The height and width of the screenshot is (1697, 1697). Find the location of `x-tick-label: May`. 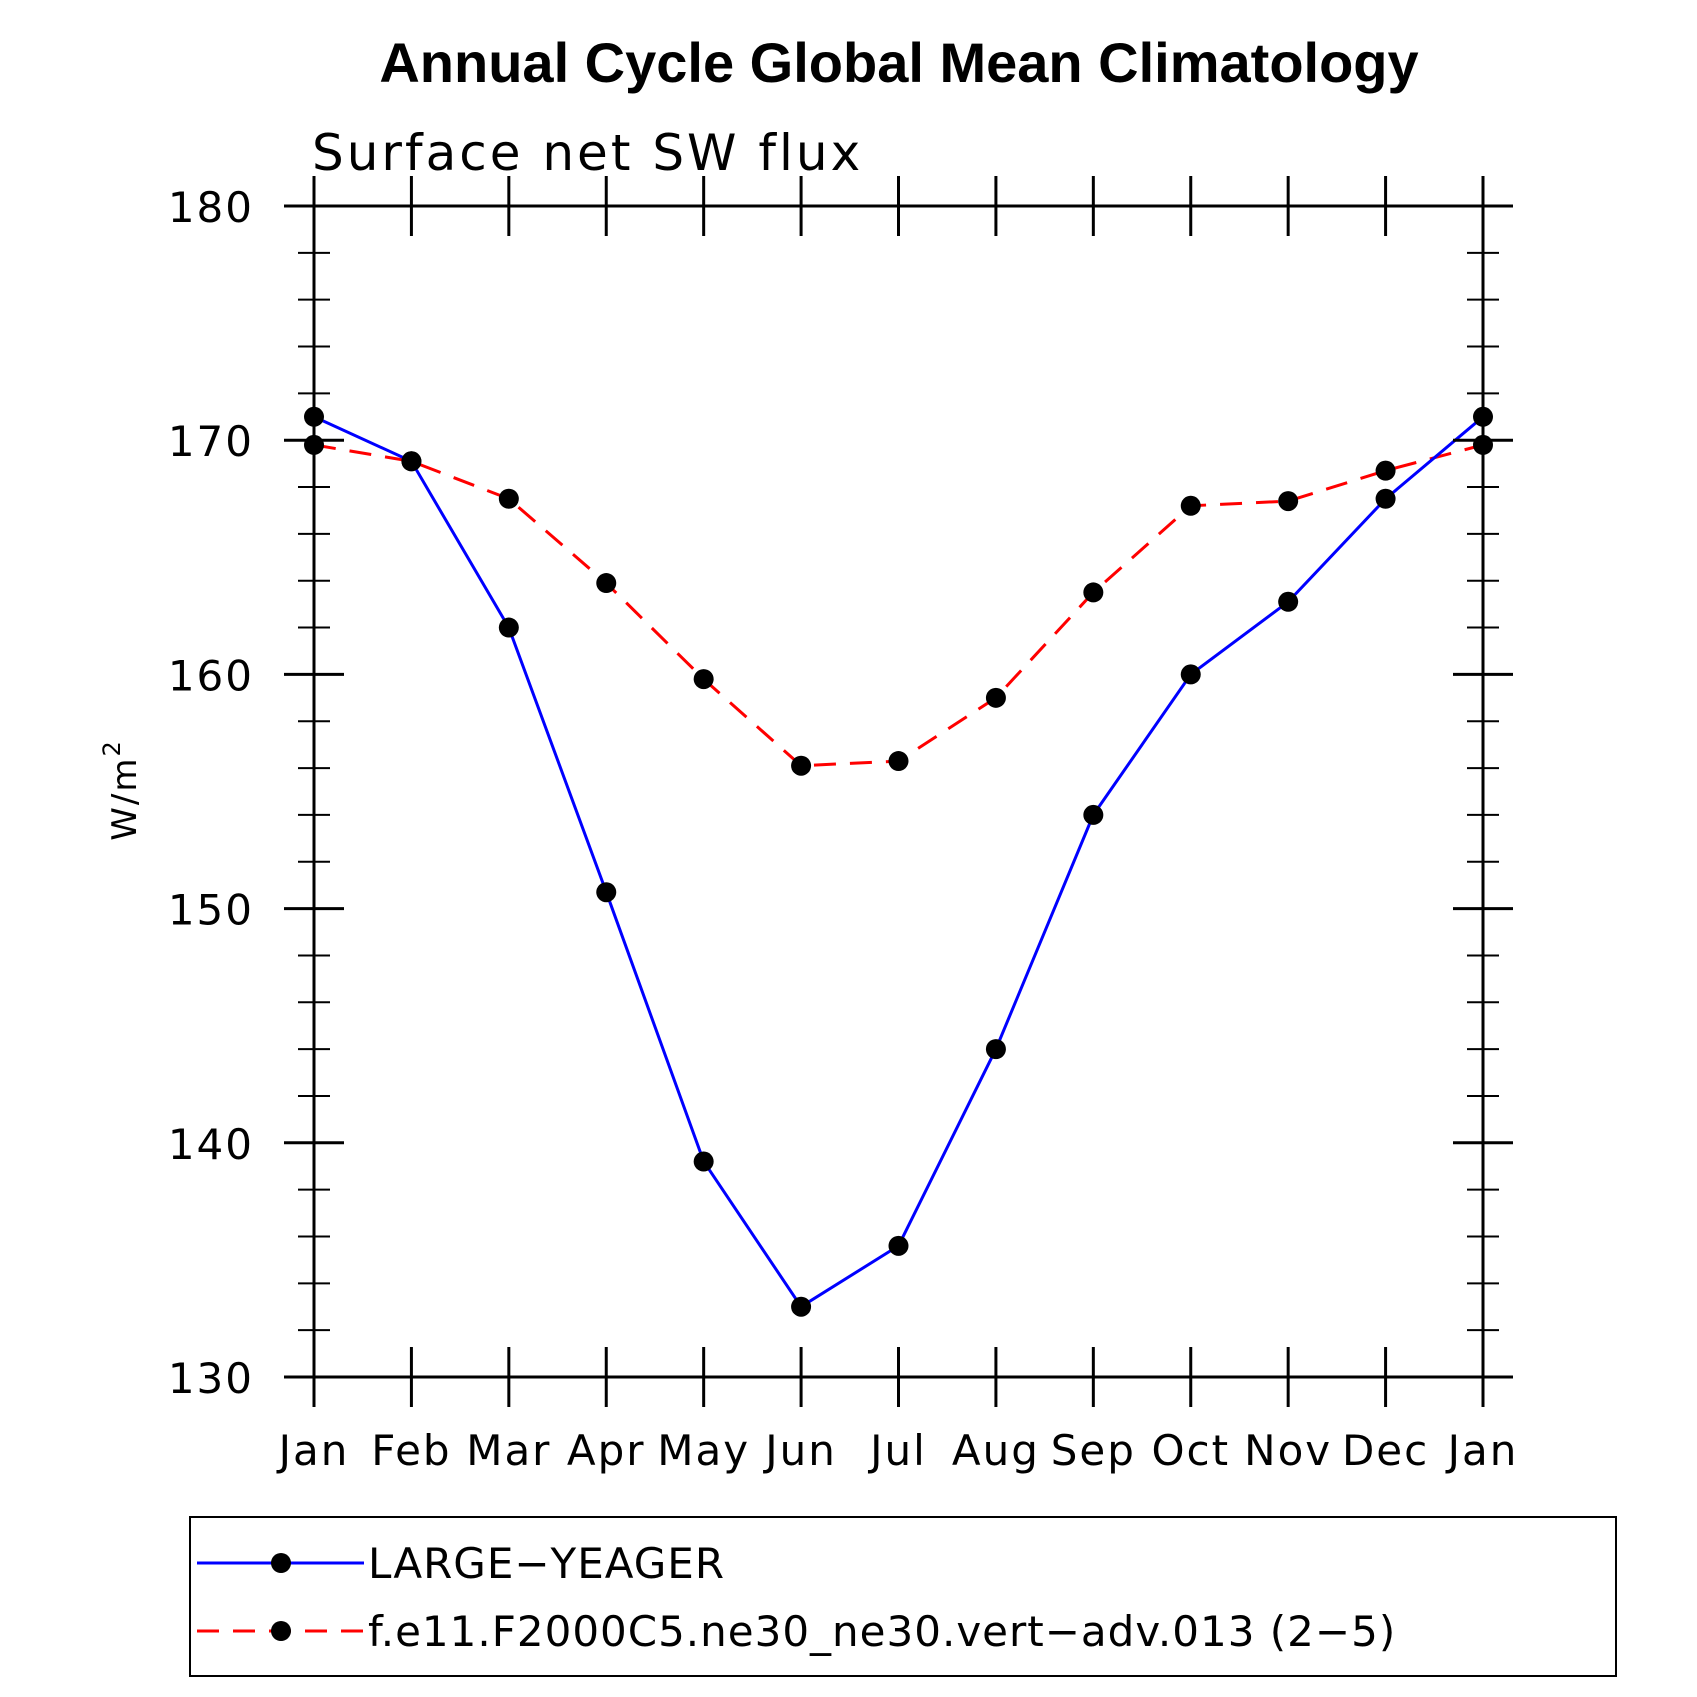

x-tick-label: May is located at coordinates (703, 1450).